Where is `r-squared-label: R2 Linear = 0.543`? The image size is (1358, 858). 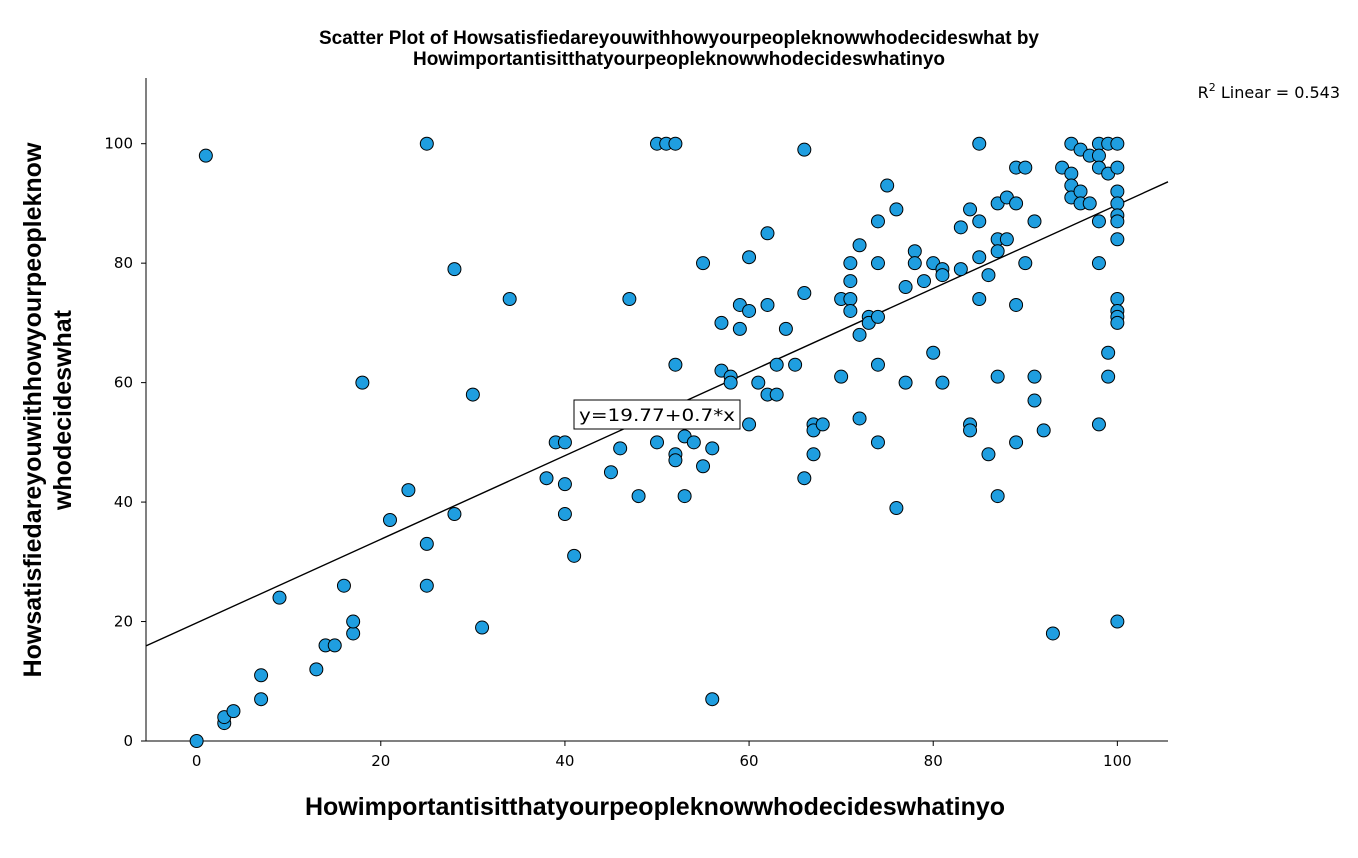 r-squared-label: R2 Linear = 0.543 is located at coordinates (1269, 91).